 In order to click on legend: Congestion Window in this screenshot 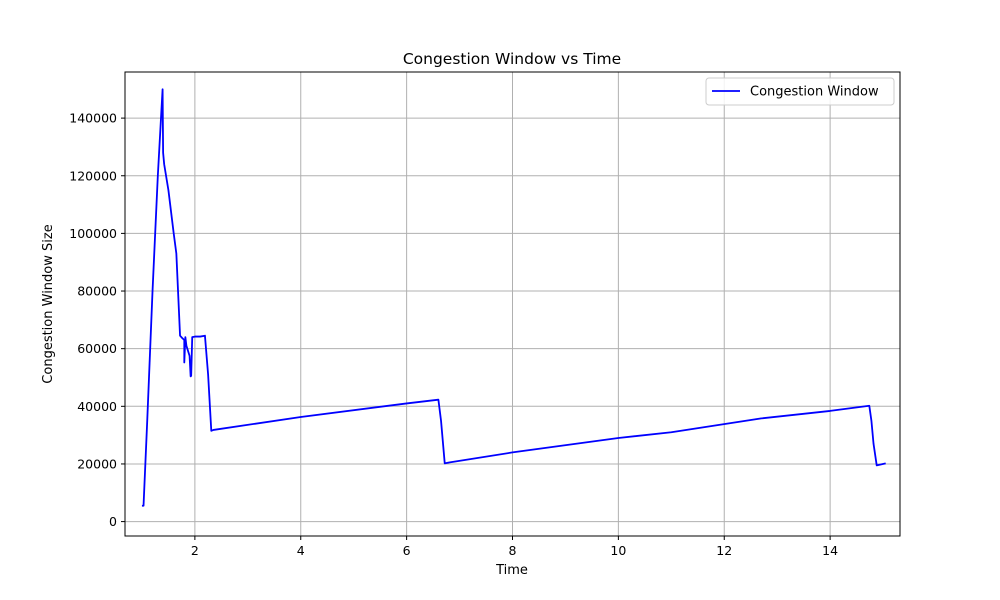, I will do `click(800, 91)`.